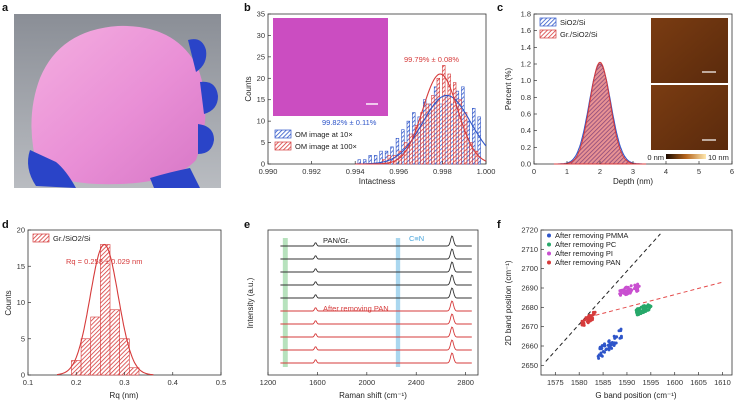 This screenshot has width=739, height=410. What do you see at coordinates (373, 395) in the screenshot?
I see `x-axis-label-e: Raman shift (cm⁻¹)` at bounding box center [373, 395].